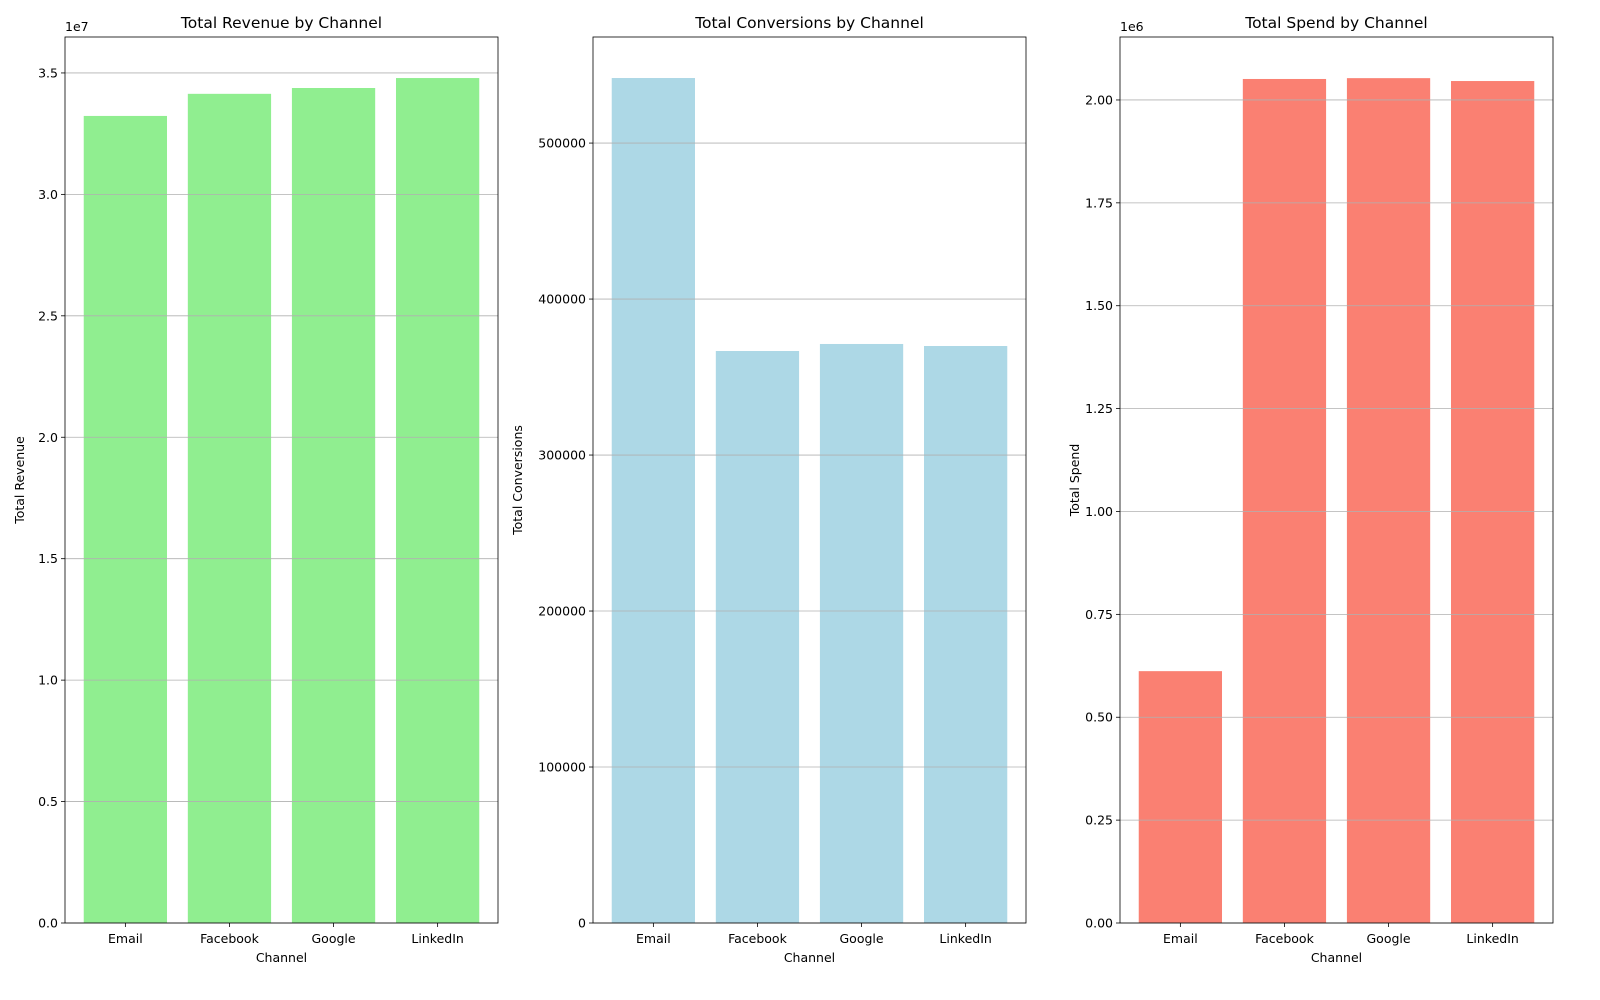 This screenshot has height=1000, width=1600. What do you see at coordinates (1099, 511) in the screenshot?
I see `y-tick-label: 1.00` at bounding box center [1099, 511].